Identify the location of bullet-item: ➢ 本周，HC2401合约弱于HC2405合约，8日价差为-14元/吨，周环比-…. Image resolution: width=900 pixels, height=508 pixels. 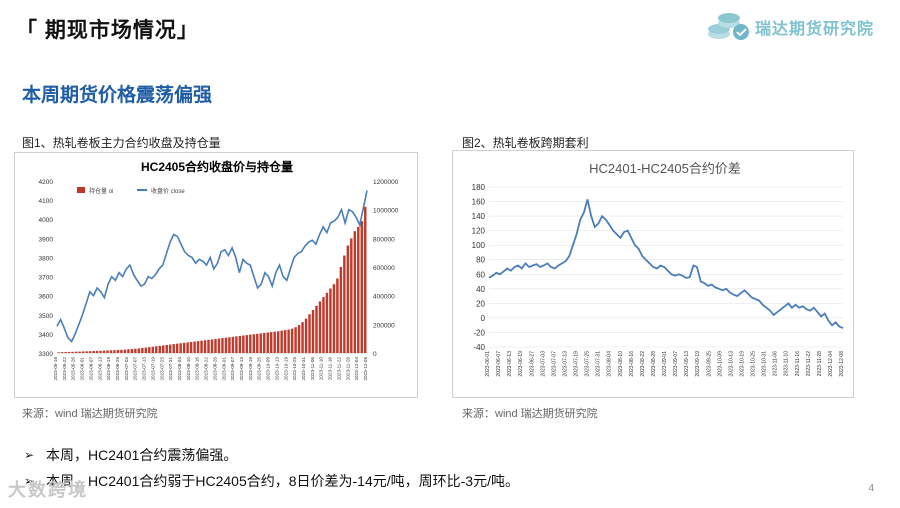
(271, 481).